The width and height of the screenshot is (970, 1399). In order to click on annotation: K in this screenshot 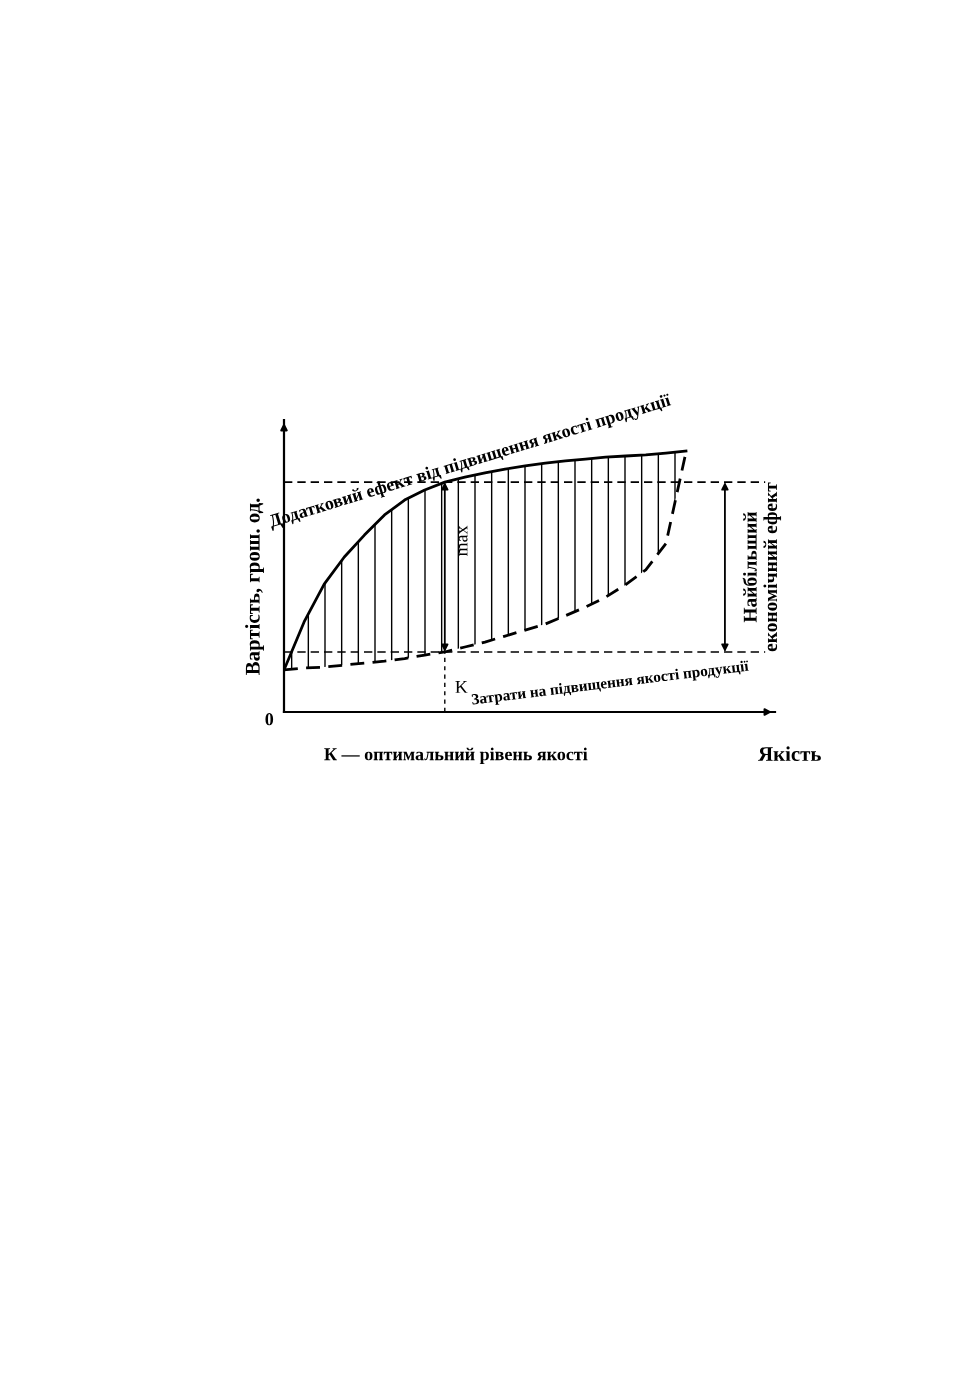, I will do `click(461, 687)`.